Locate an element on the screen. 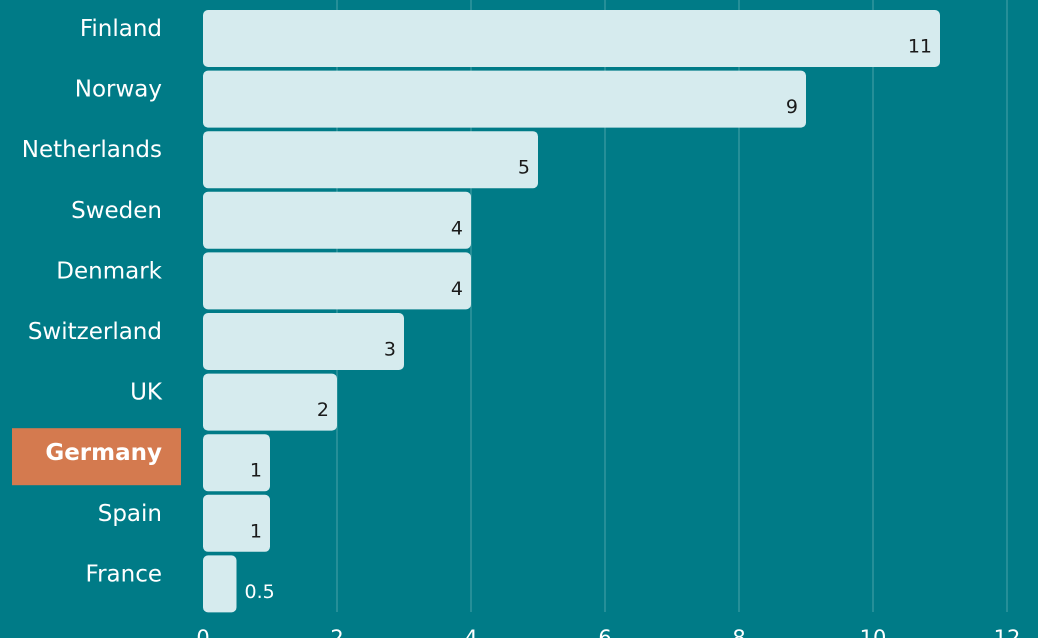 The width and height of the screenshot is (1038, 638). bar-value-label: 0.5 is located at coordinates (260, 592).